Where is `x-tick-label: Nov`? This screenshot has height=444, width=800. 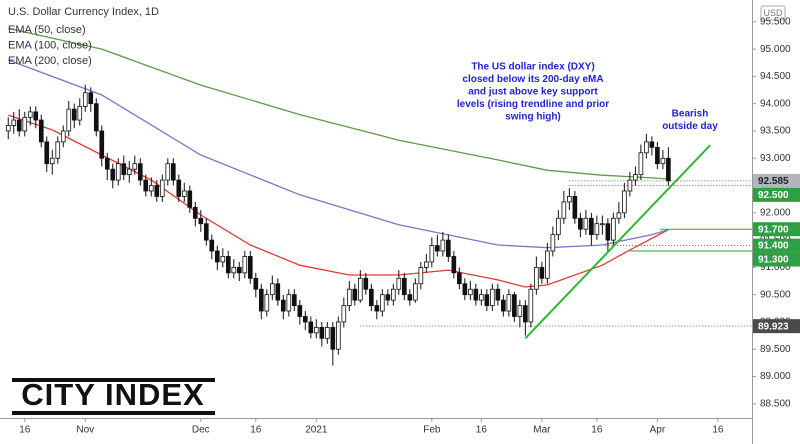
x-tick-label: Nov is located at coordinates (85, 430).